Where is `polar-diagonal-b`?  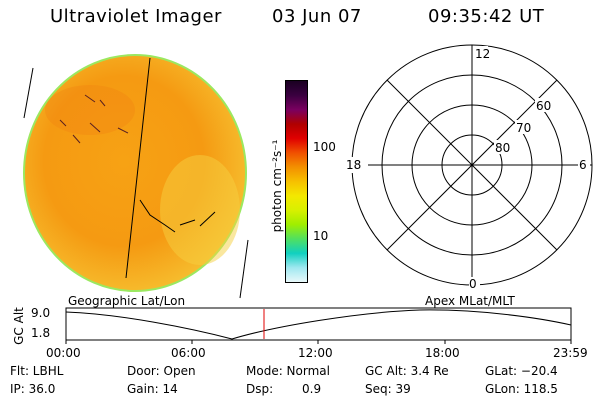 polar-diagonal-b is located at coordinates (472, 165).